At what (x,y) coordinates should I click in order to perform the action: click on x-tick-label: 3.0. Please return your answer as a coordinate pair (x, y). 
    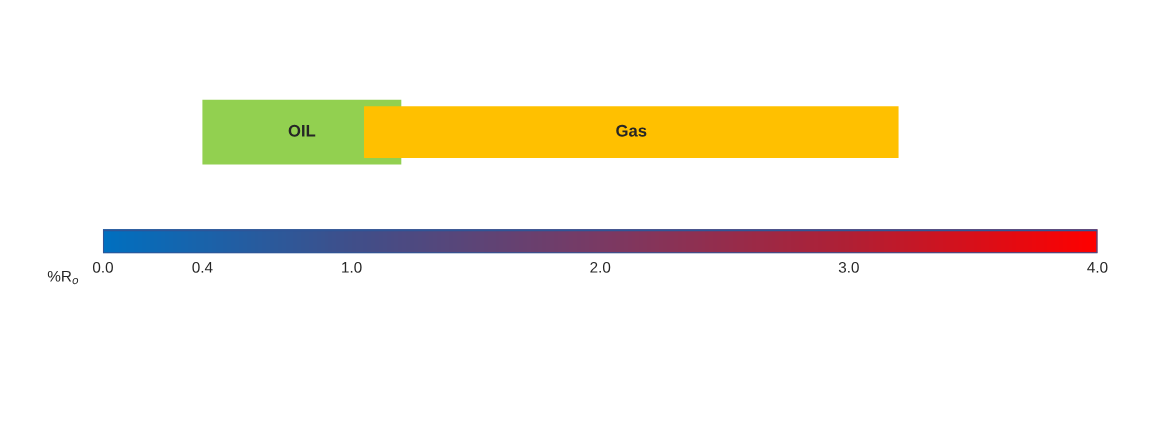
    Looking at the image, I should click on (848, 267).